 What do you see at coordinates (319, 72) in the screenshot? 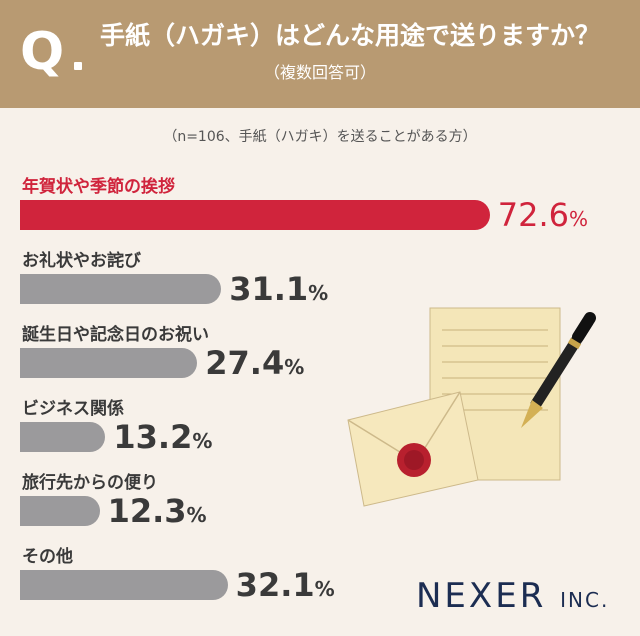
I see `question-note: （複数回答可）` at bounding box center [319, 72].